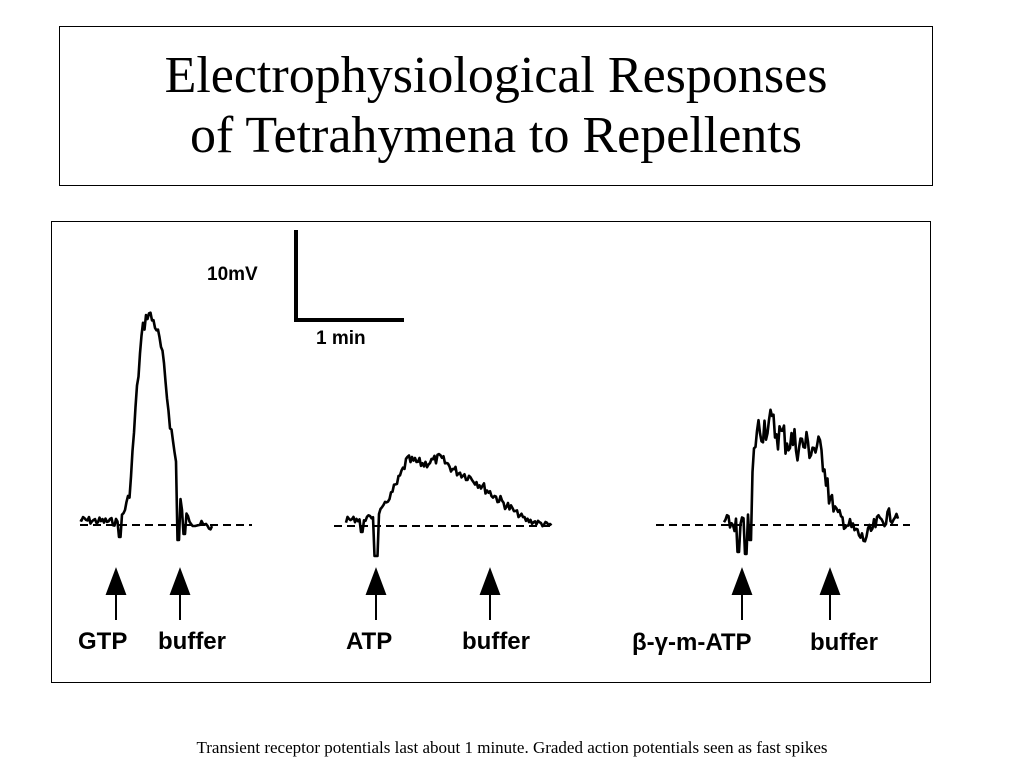  What do you see at coordinates (495, 525) in the screenshot?
I see `baselines` at bounding box center [495, 525].